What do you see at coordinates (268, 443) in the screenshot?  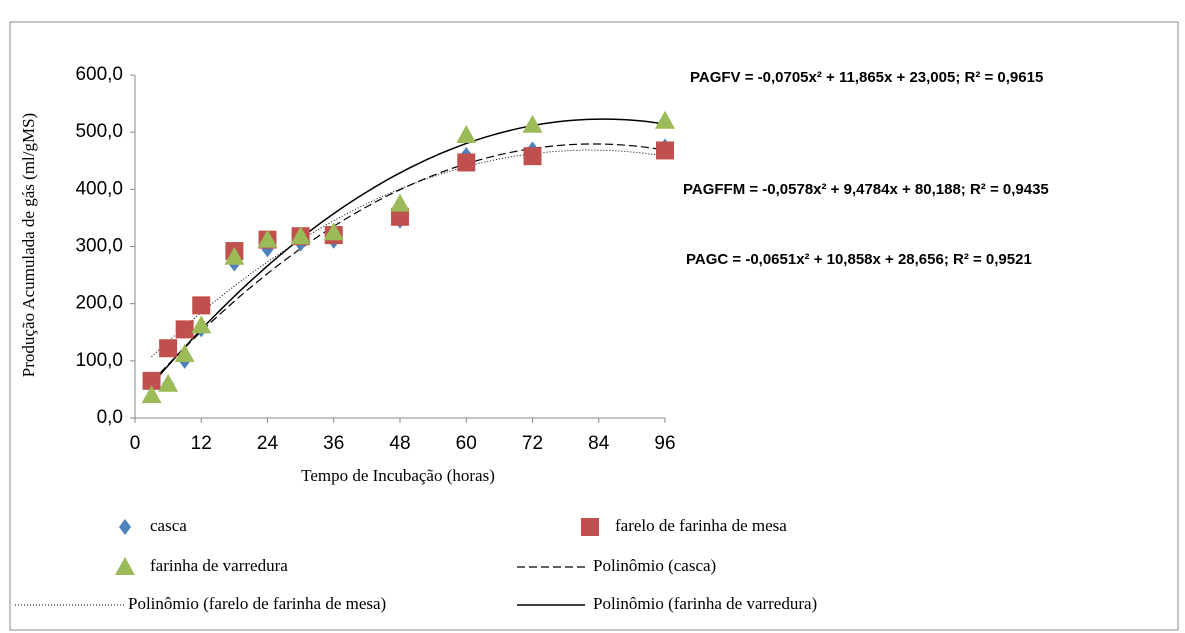 I see `x-tick-label: 24` at bounding box center [268, 443].